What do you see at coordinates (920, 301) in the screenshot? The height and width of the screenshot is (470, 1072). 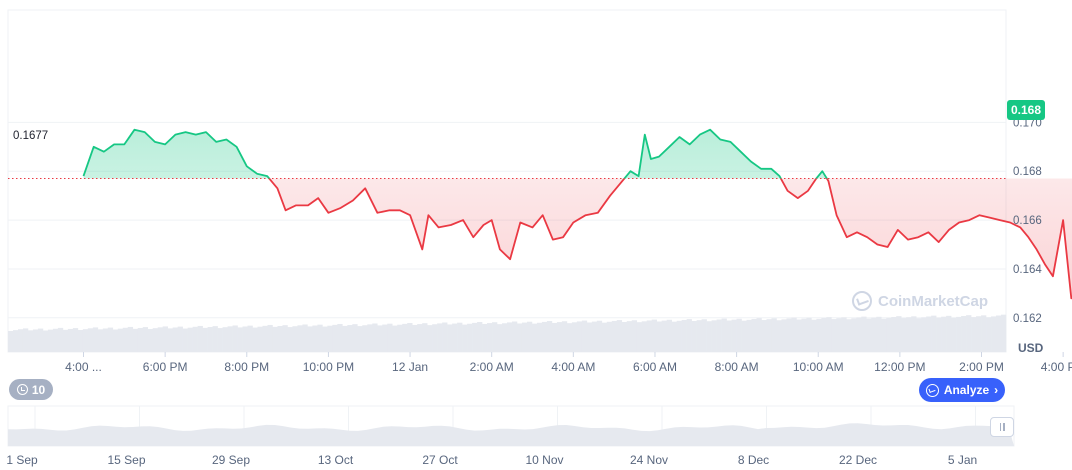 I see `watermark: CoinMarketCap` at bounding box center [920, 301].